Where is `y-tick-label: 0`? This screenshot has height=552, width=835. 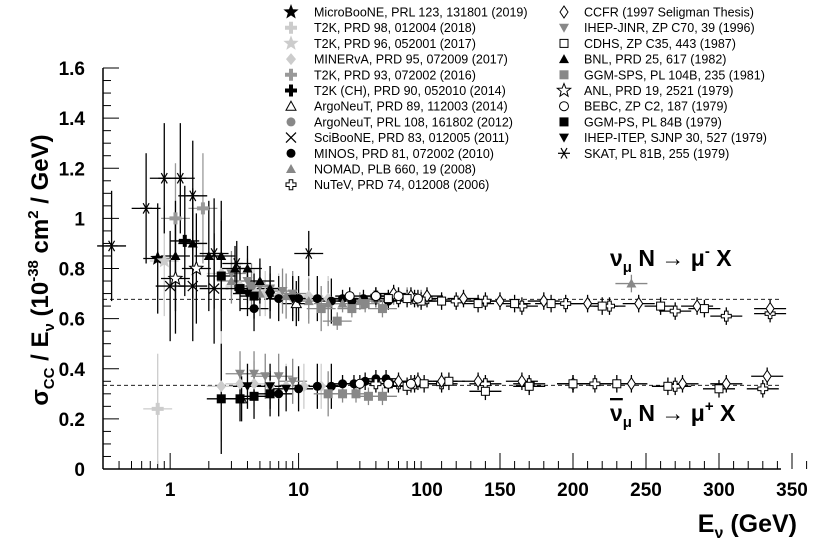
y-tick-label: 0 is located at coordinates (79, 470).